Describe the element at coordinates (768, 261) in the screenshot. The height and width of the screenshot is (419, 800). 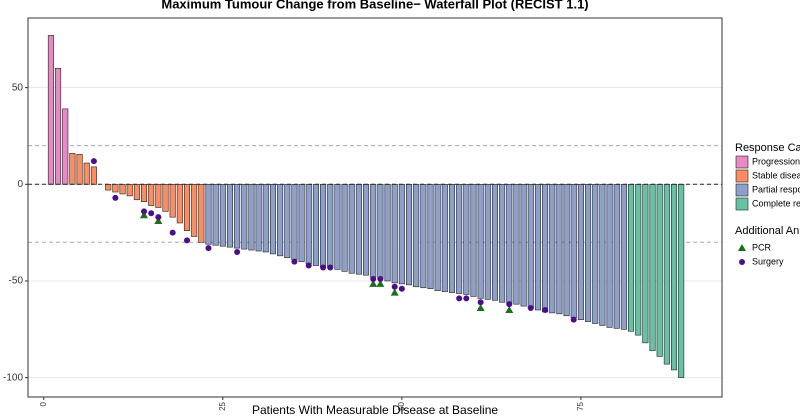
I see `legend-label: Surgery` at that location.